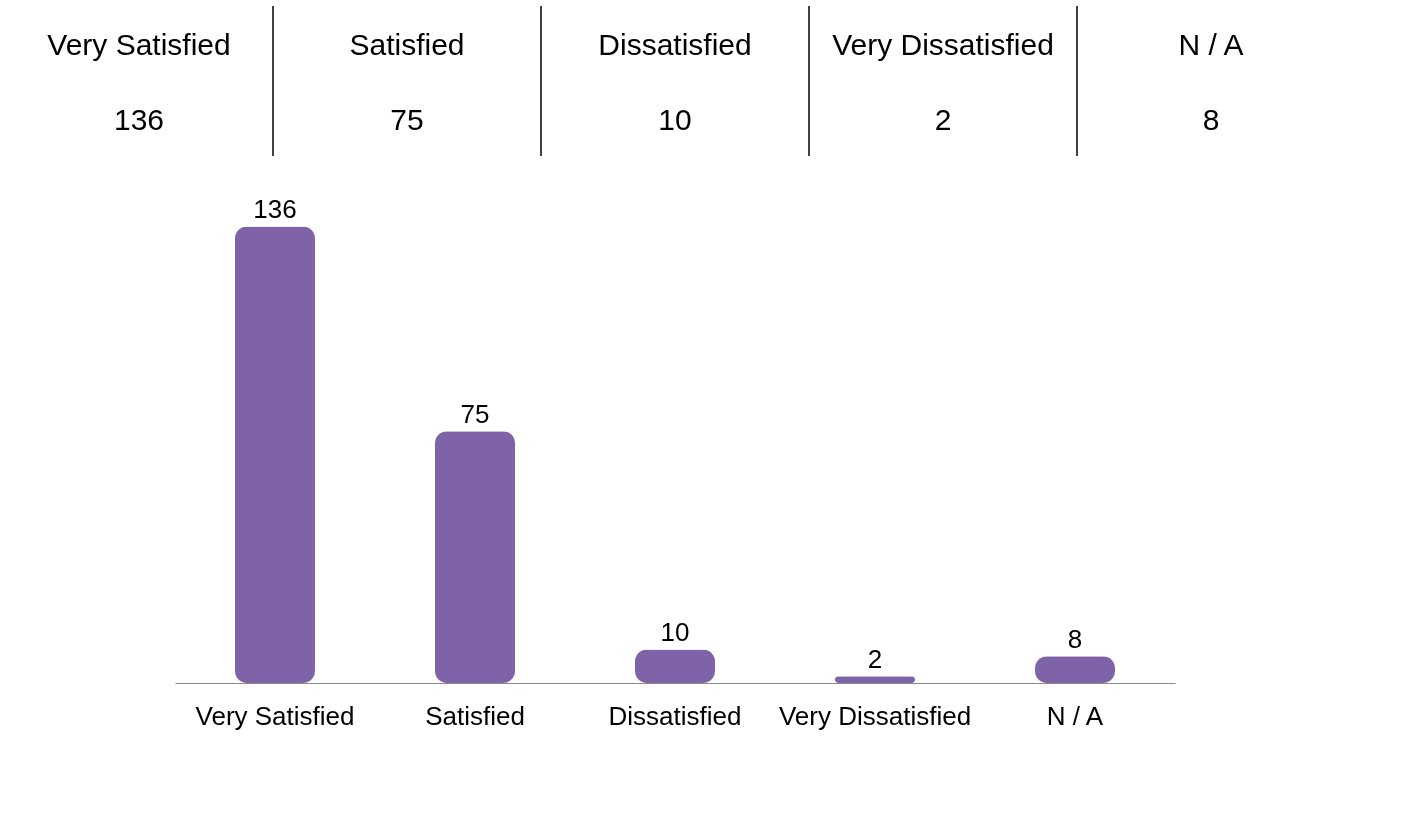  I want to click on data-label: 8, so click(1075, 639).